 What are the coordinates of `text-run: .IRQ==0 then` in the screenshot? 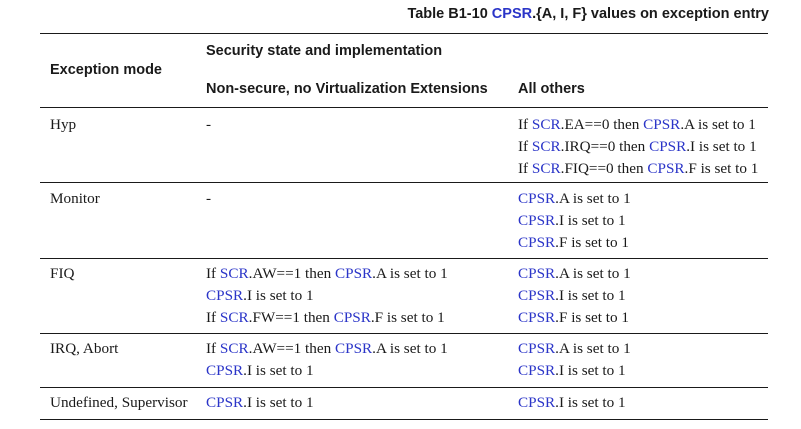 It's located at (605, 146).